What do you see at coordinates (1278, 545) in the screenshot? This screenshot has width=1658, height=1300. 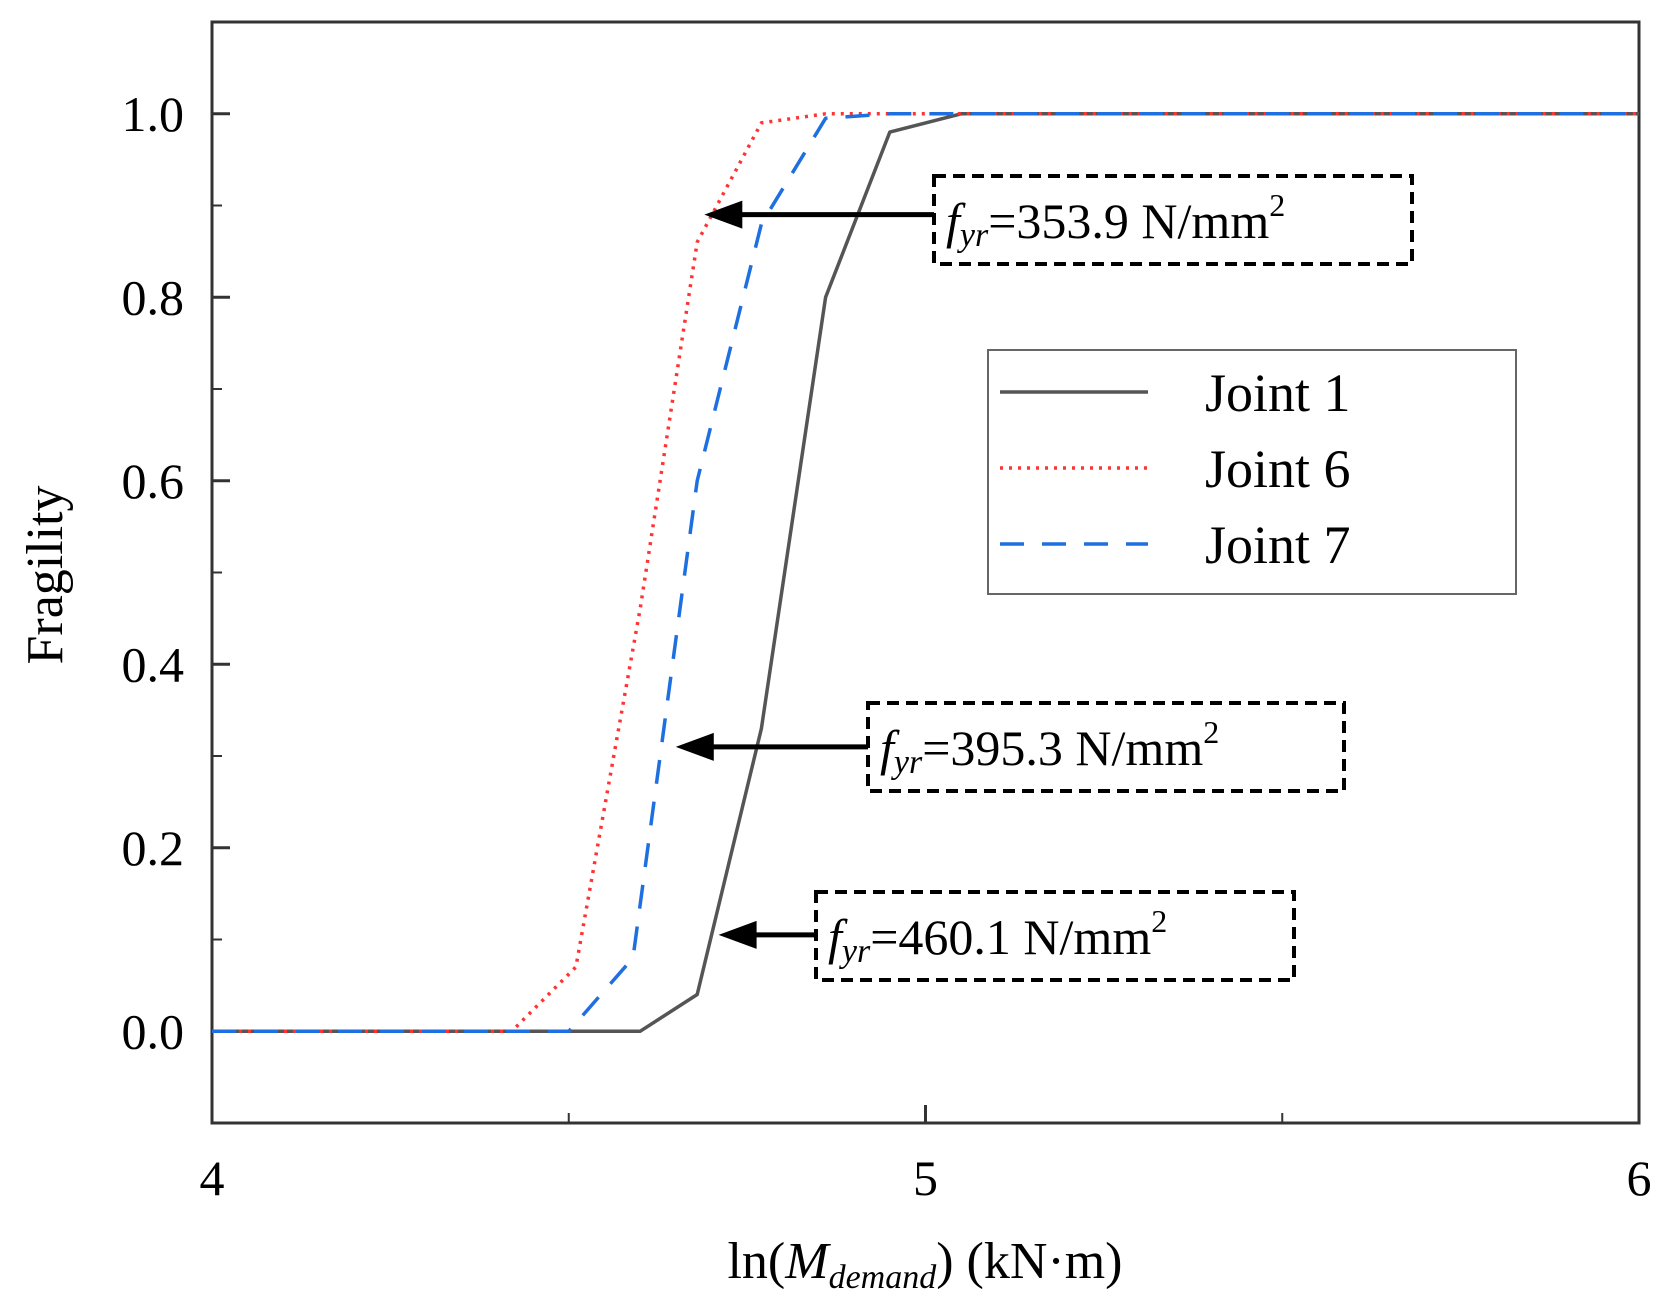 I see `legend-label: Joint 7` at bounding box center [1278, 545].